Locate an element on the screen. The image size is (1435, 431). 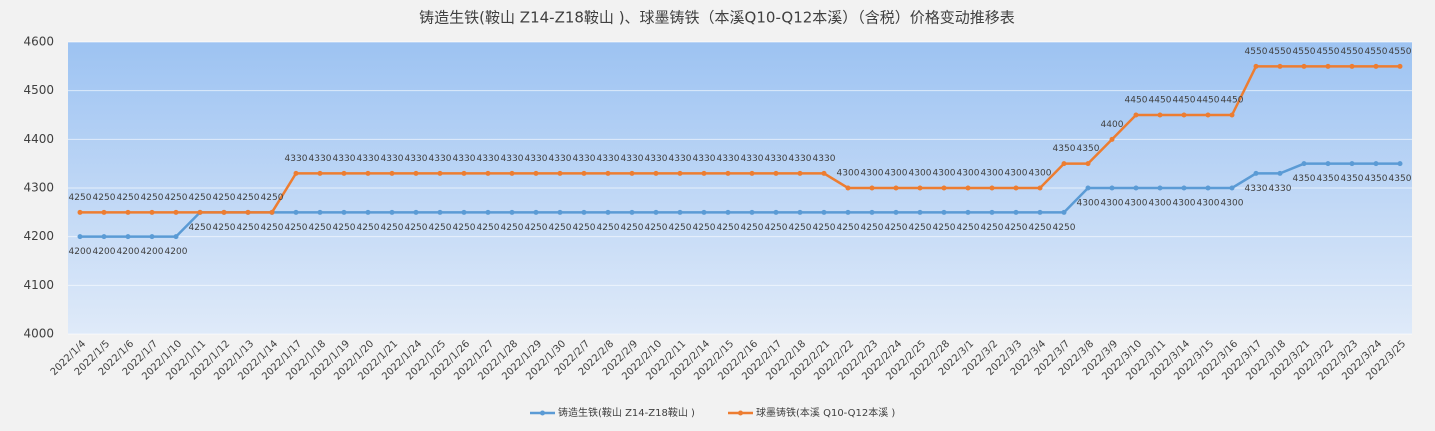
y-tick-label: 4000 is located at coordinates (38, 334).